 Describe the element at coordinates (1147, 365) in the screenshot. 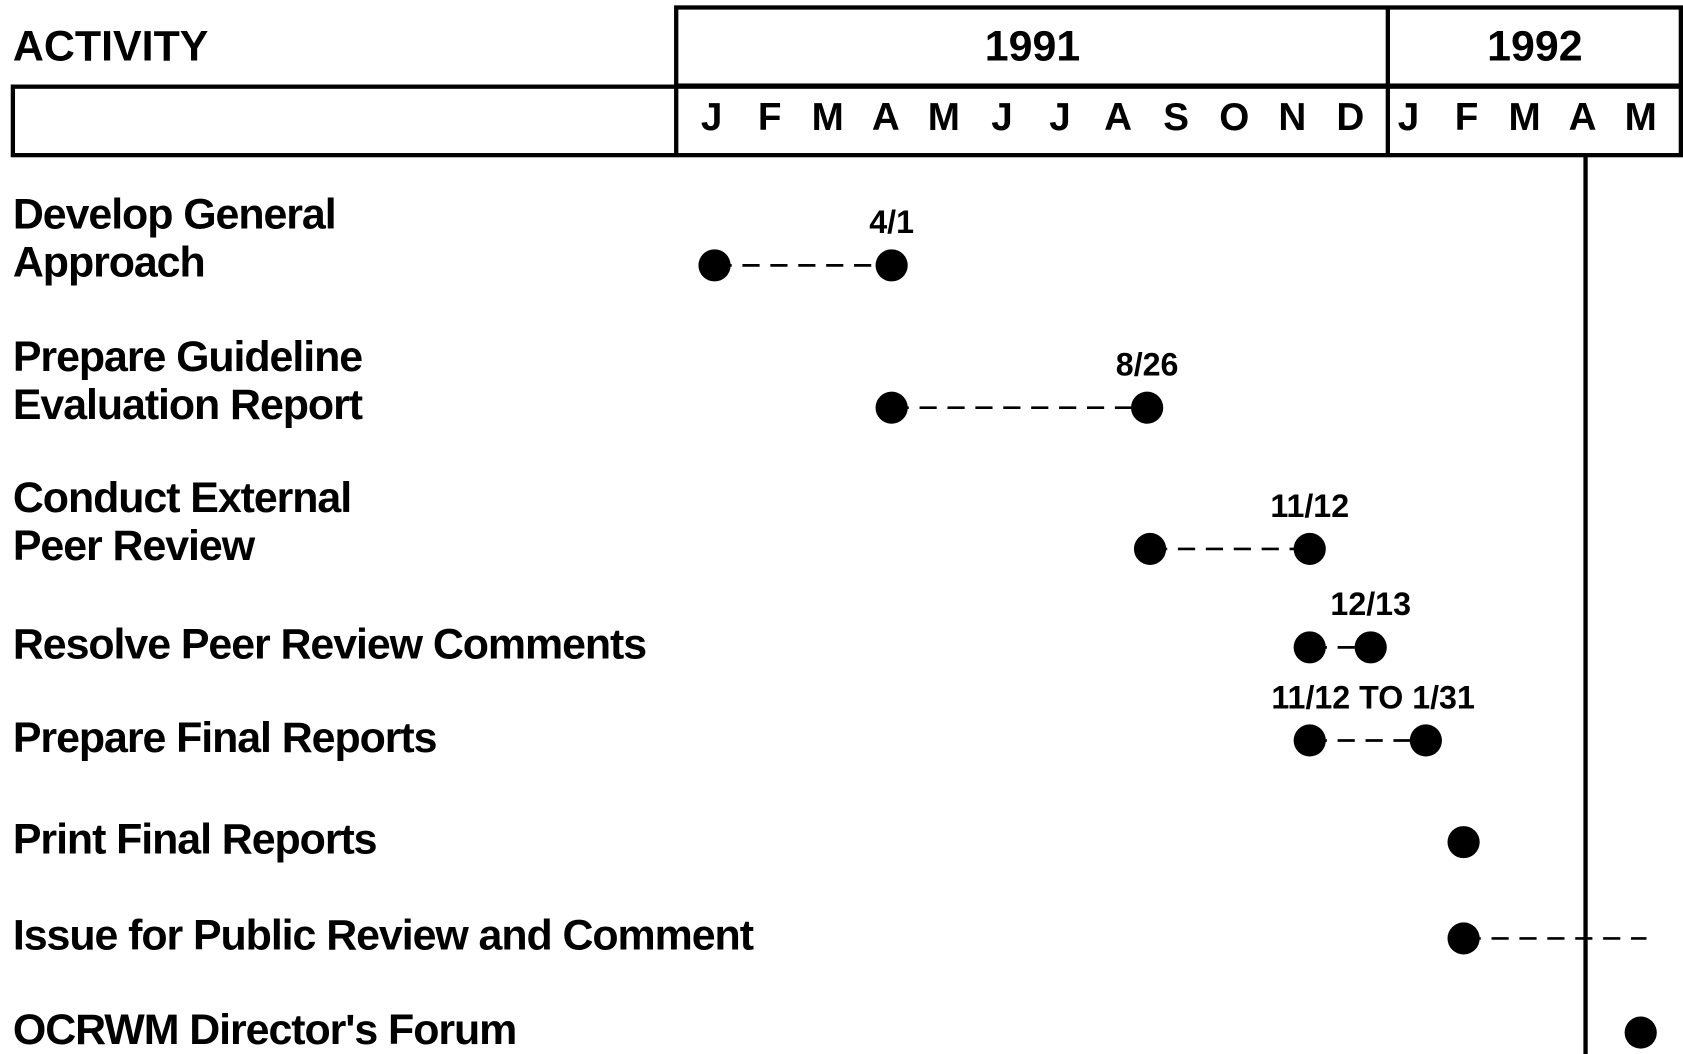

I see `date-label: 8/26` at that location.